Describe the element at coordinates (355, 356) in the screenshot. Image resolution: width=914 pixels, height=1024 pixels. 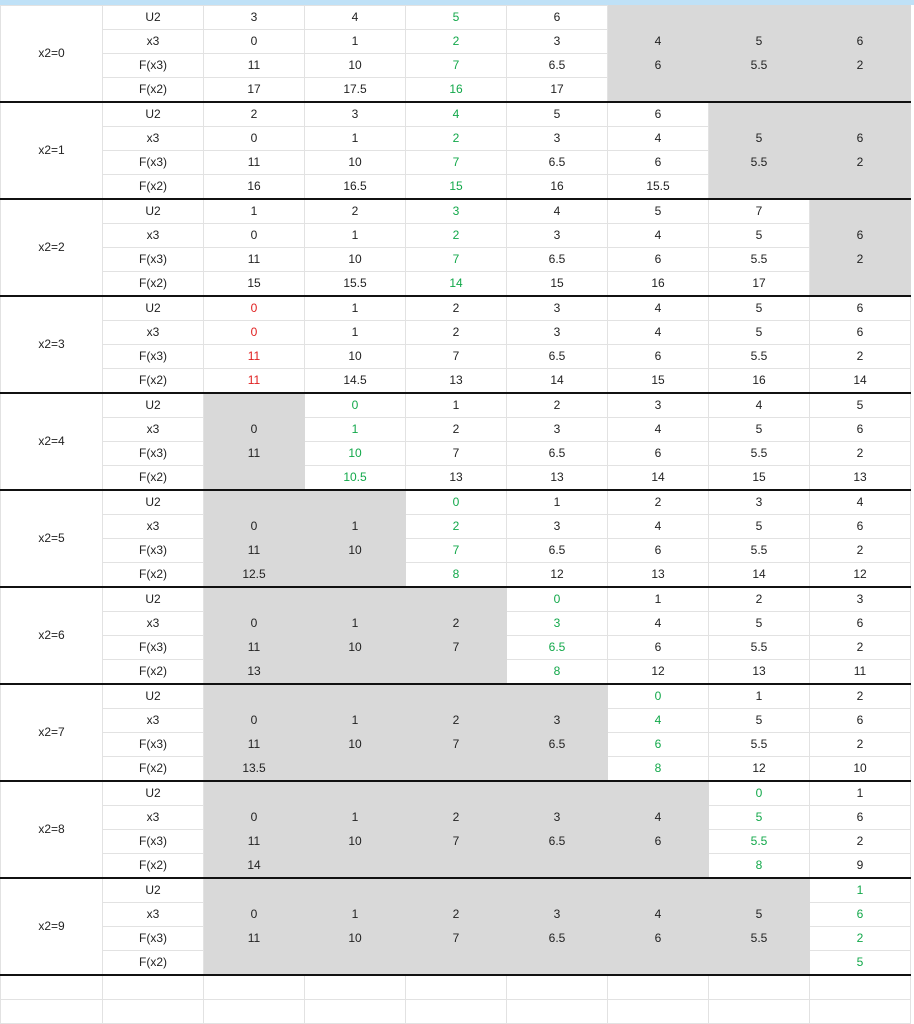
I see `value-cell: 10` at that location.